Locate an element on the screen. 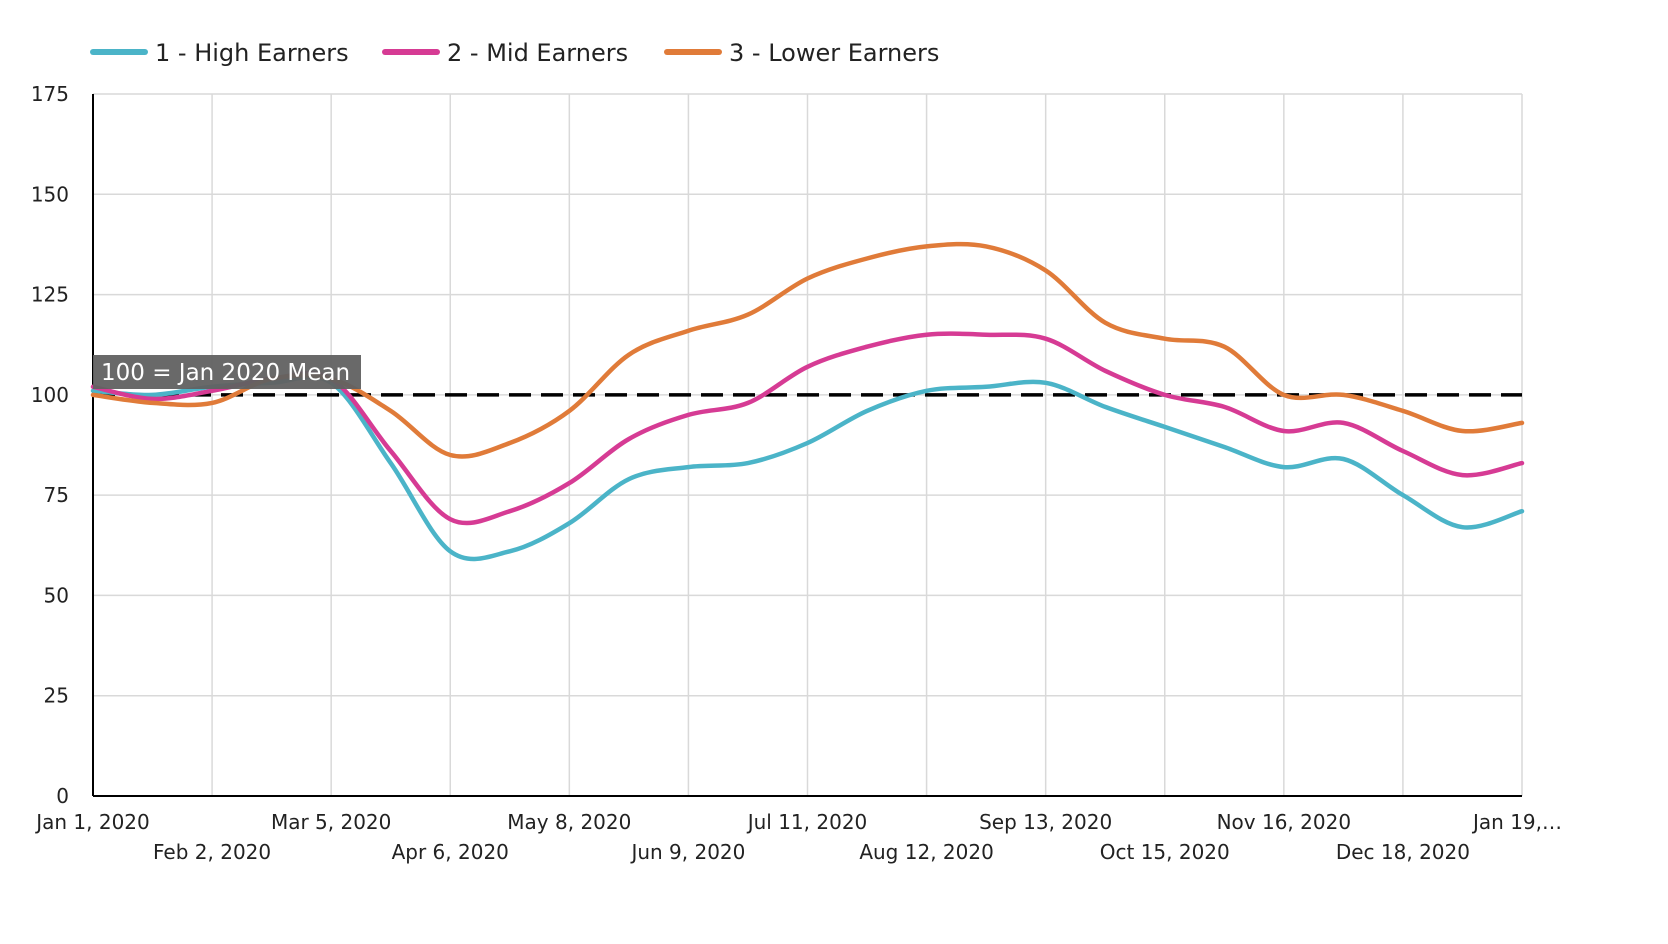  y-tick-label: 175 is located at coordinates (50, 94).